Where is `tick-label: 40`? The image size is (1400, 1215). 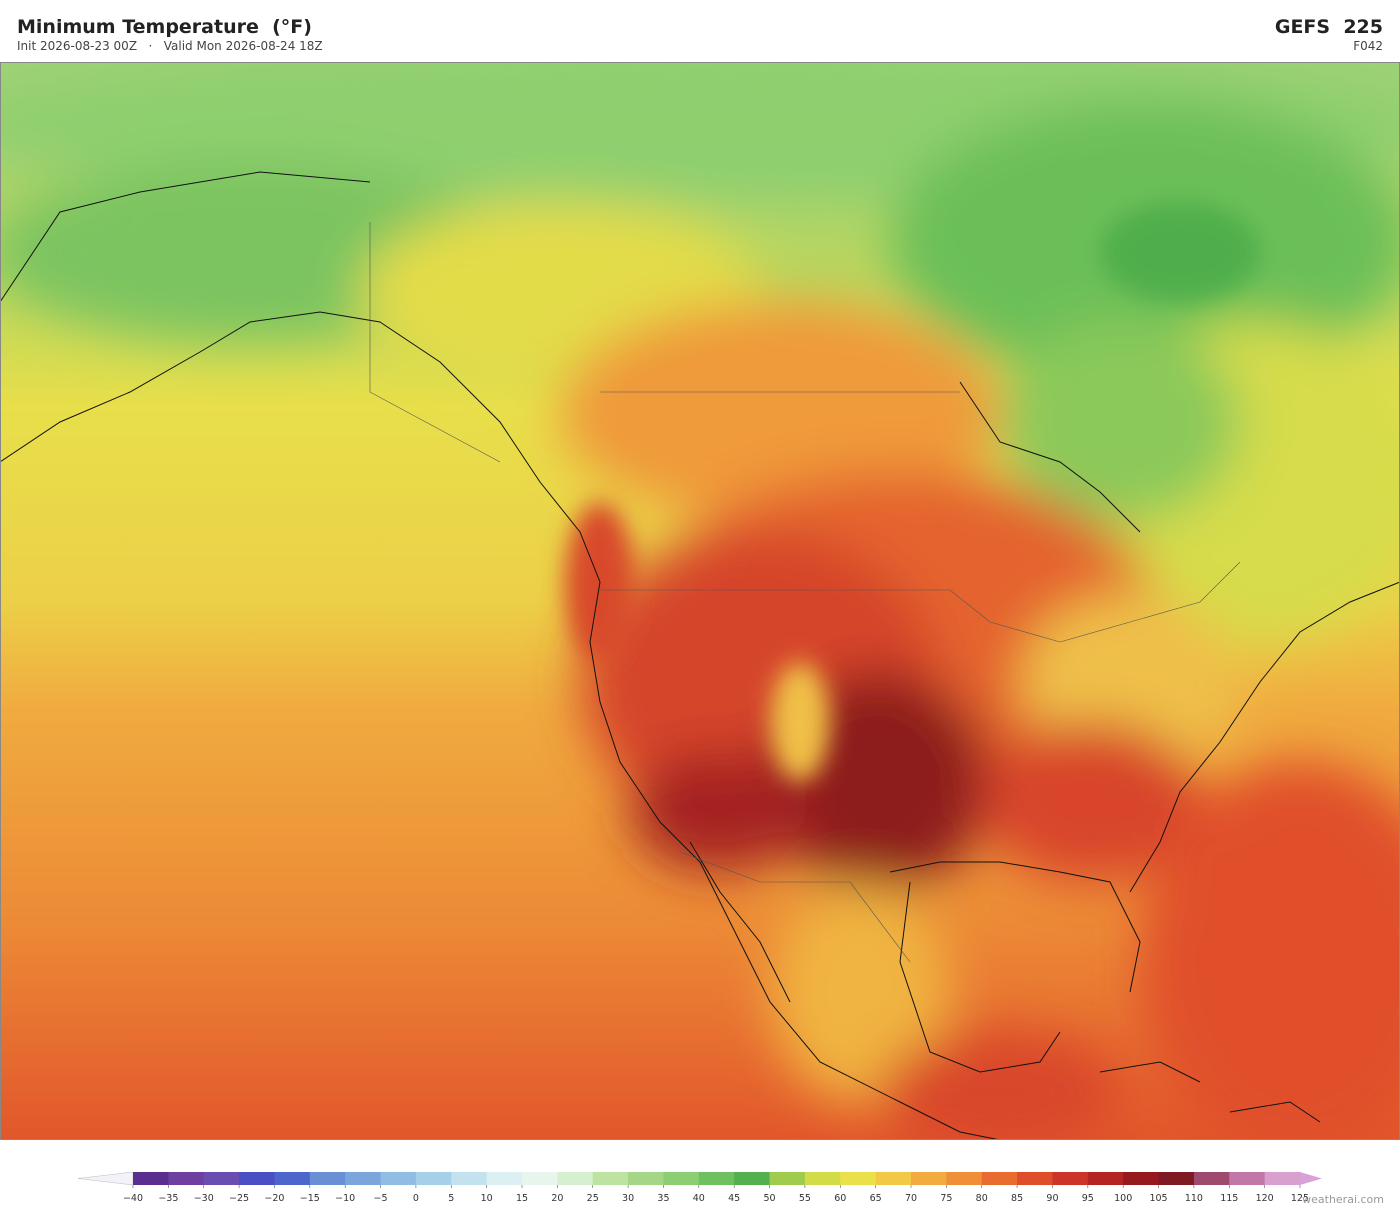
tick-label: 40 is located at coordinates (699, 1198).